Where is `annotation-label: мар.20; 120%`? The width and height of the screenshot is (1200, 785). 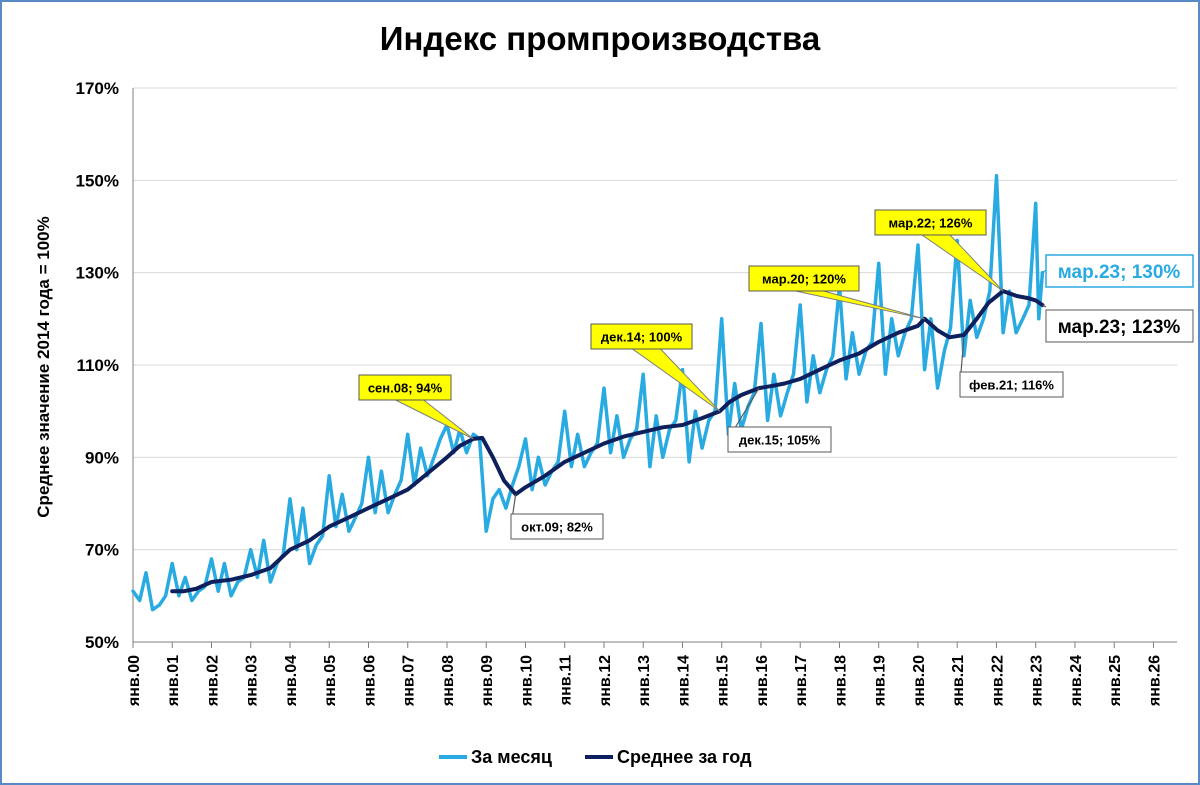 annotation-label: мар.20; 120% is located at coordinates (804, 279).